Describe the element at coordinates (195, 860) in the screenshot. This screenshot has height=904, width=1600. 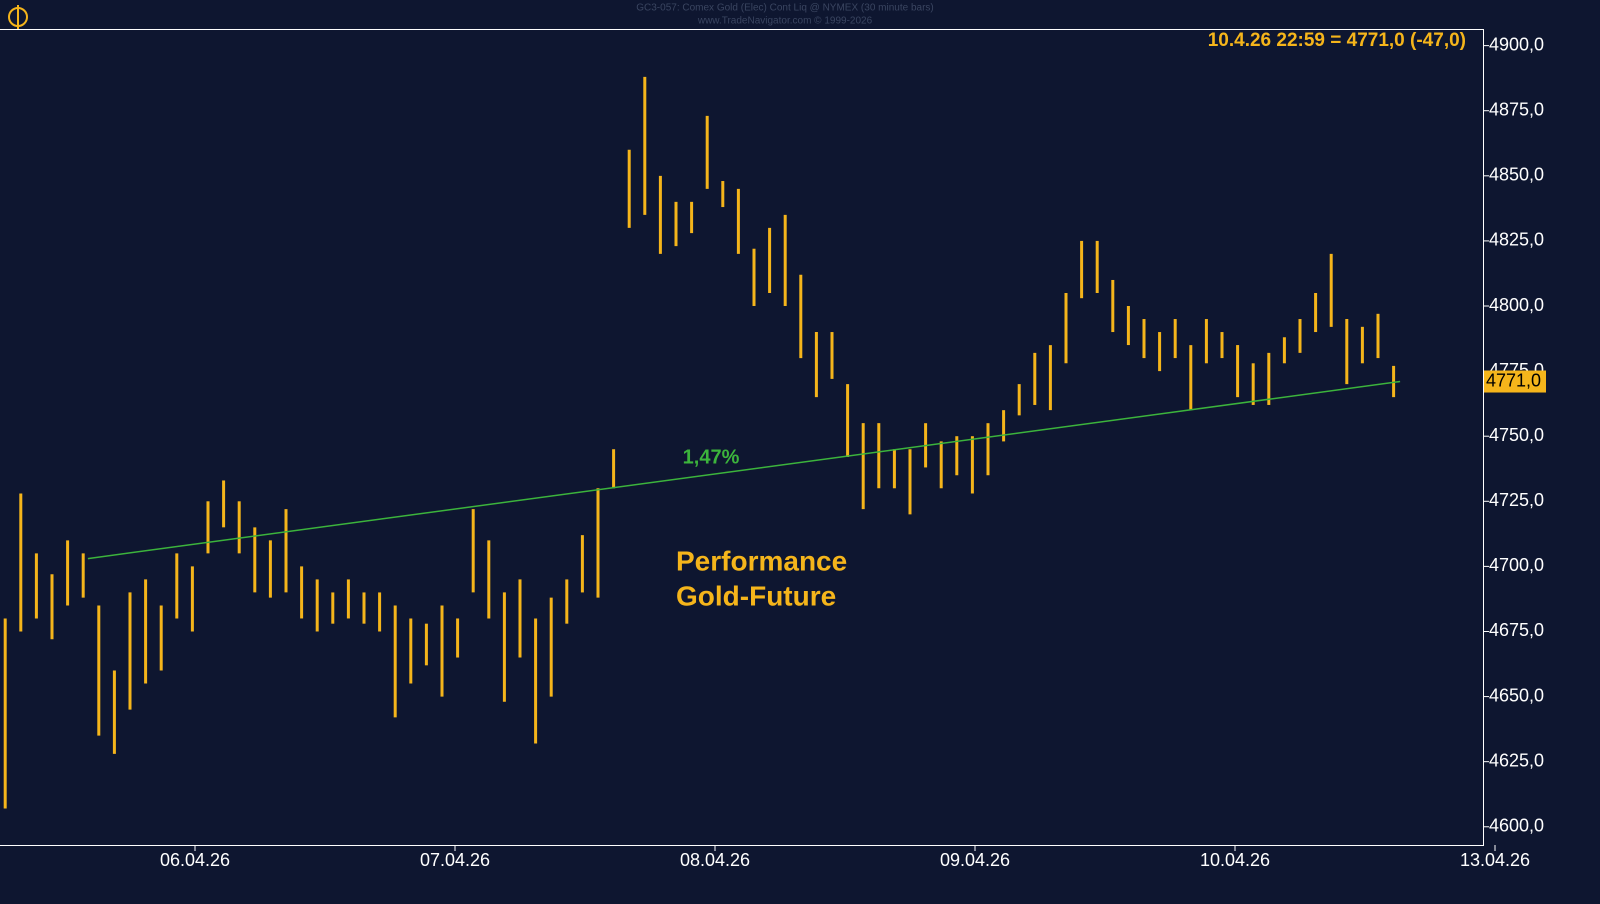
I see `x-tick-label: 06.04.26` at that location.